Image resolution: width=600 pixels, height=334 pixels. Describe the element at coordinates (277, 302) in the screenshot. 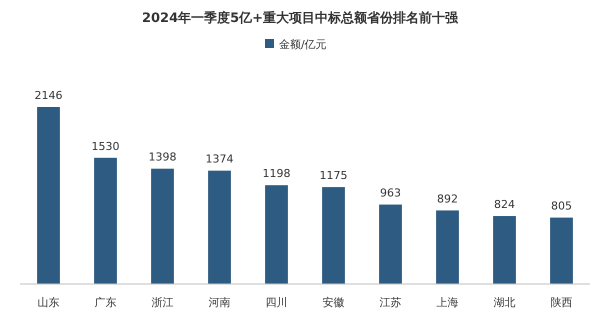

I see `x-tick-label: 四川` at that location.